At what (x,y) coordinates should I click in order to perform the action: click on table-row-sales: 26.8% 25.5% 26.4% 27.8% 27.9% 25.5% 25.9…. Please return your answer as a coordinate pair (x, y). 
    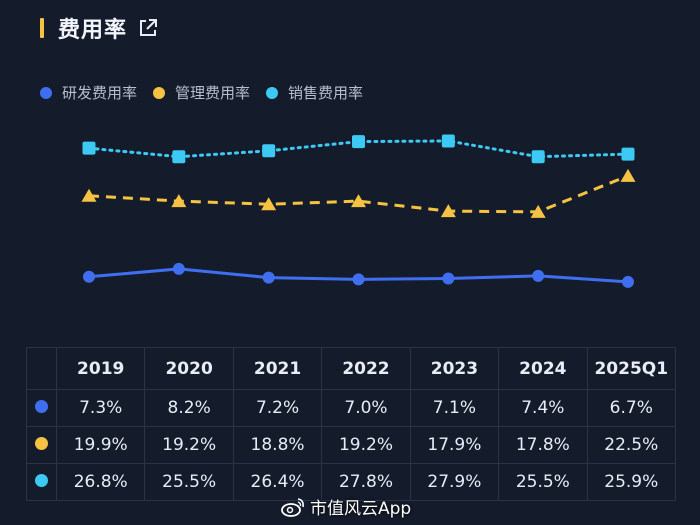
    Looking at the image, I should click on (351, 482).